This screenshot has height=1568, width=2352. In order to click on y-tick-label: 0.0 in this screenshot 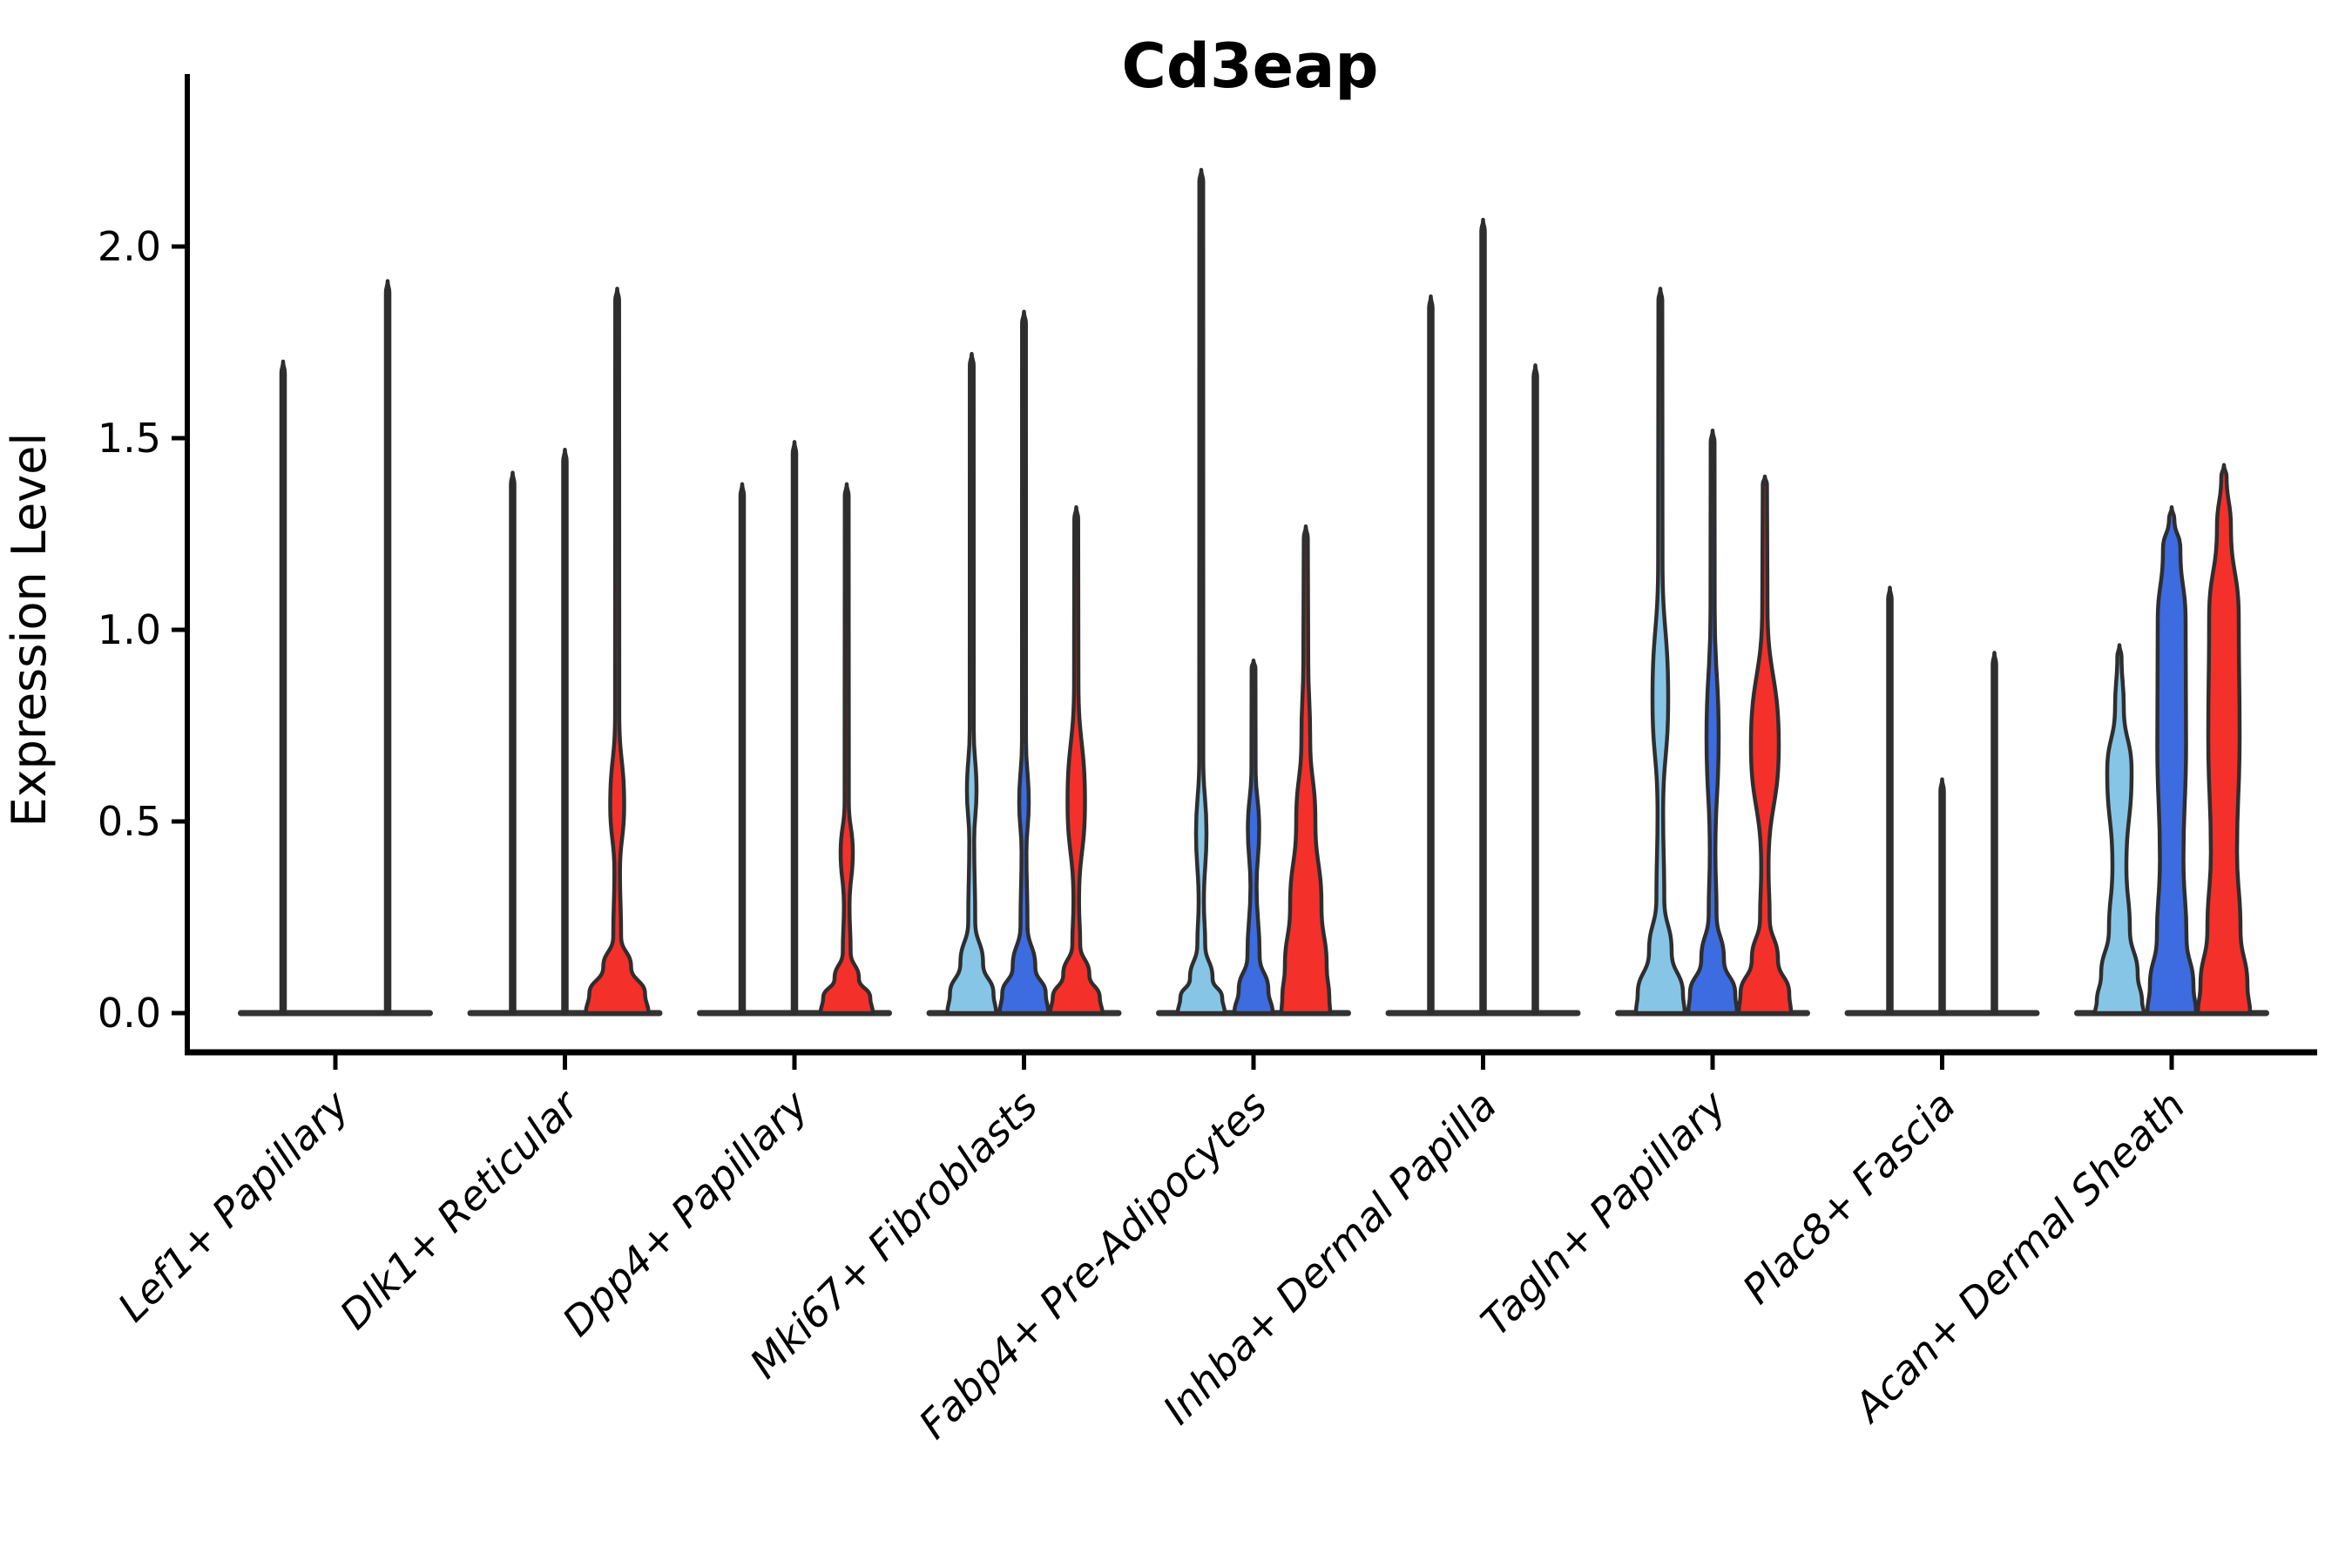, I will do `click(129, 1014)`.